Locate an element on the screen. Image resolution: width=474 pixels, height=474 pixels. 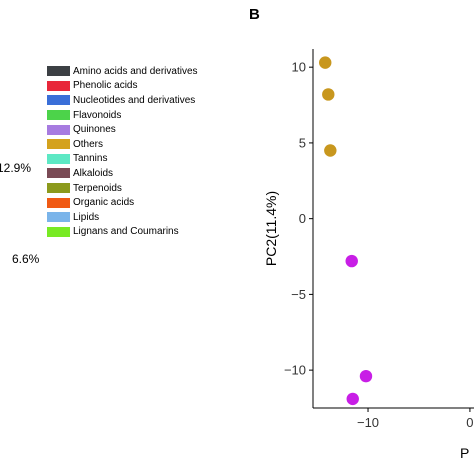
legend-label: Terpenoids is located at coordinates (97, 188).